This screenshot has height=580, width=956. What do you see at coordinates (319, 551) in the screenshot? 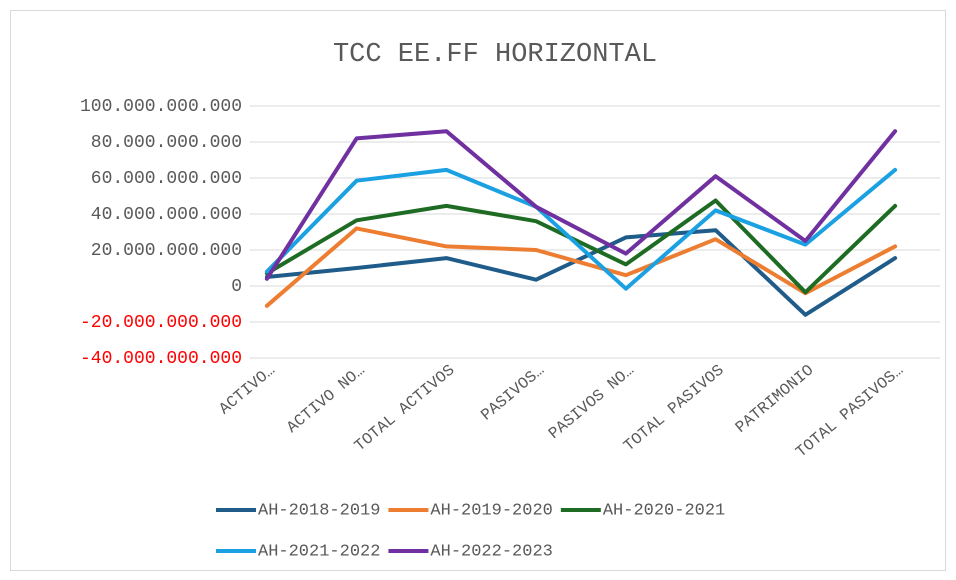
I see `legend-label: AH-2021-2022` at bounding box center [319, 551].